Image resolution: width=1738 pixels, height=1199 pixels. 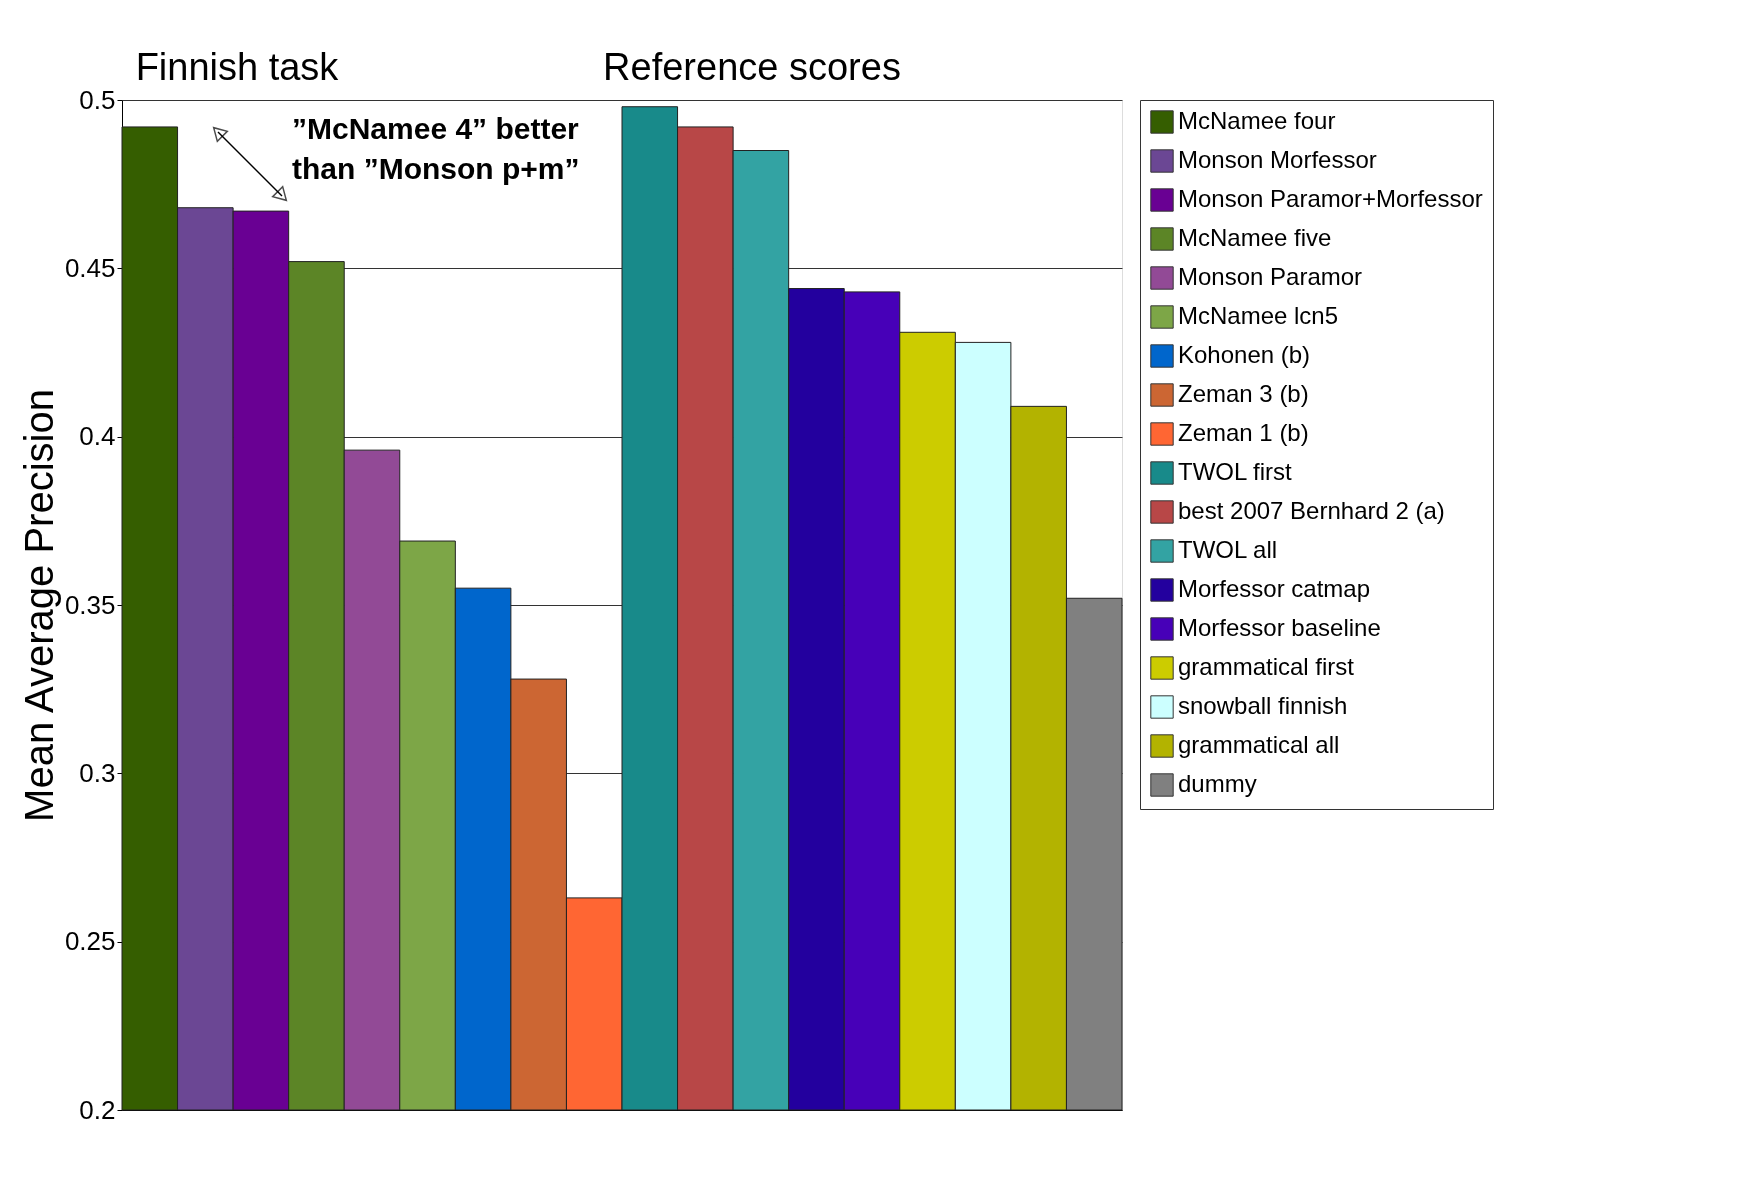 I want to click on legend-label: snowball finnish, so click(x=1263, y=705).